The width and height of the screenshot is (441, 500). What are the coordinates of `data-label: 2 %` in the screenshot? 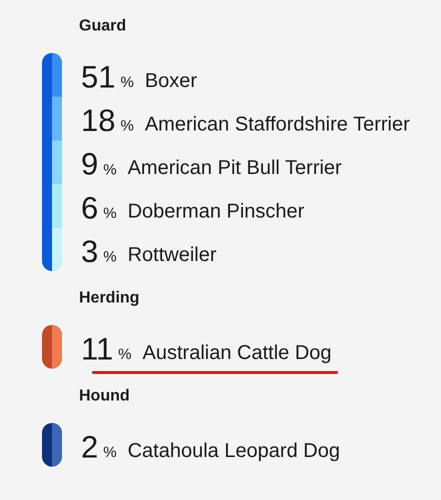 It's located at (99, 446).